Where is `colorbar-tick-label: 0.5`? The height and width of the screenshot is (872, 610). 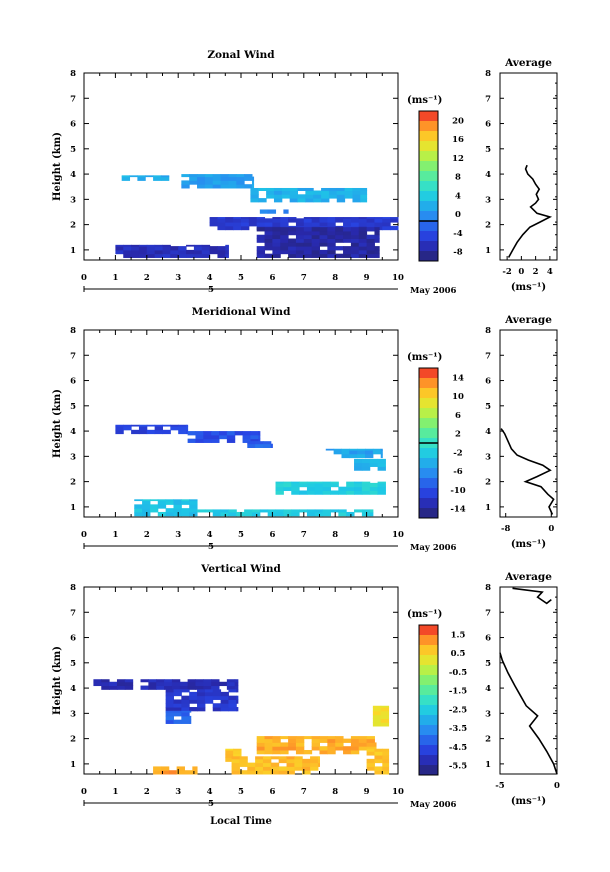 colorbar-tick-label: 0.5 is located at coordinates (458, 654).